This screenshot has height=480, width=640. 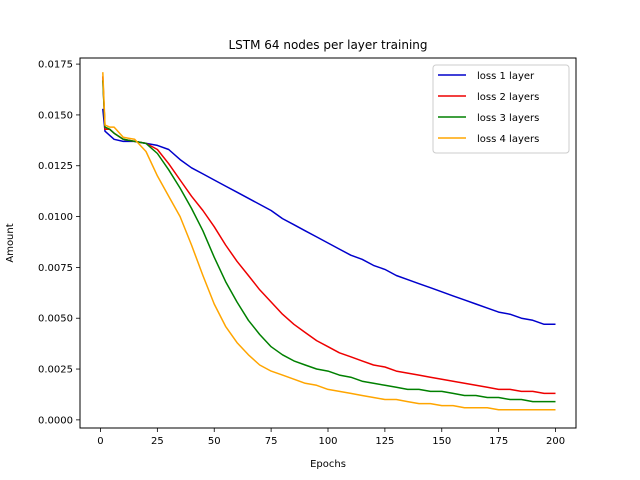 I want to click on x-tick-label: 0, so click(x=100, y=441).